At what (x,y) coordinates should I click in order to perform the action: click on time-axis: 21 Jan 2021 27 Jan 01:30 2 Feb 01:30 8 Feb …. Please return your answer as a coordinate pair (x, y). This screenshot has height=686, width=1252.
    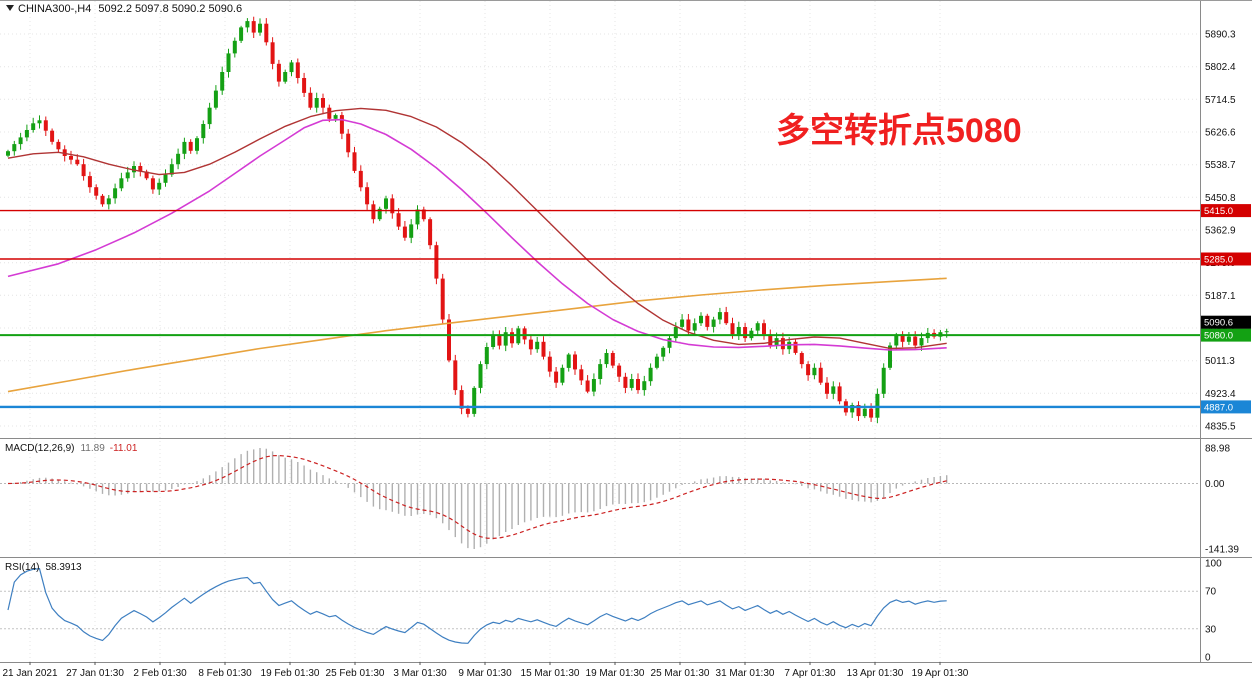
    Looking at the image, I should click on (485, 670).